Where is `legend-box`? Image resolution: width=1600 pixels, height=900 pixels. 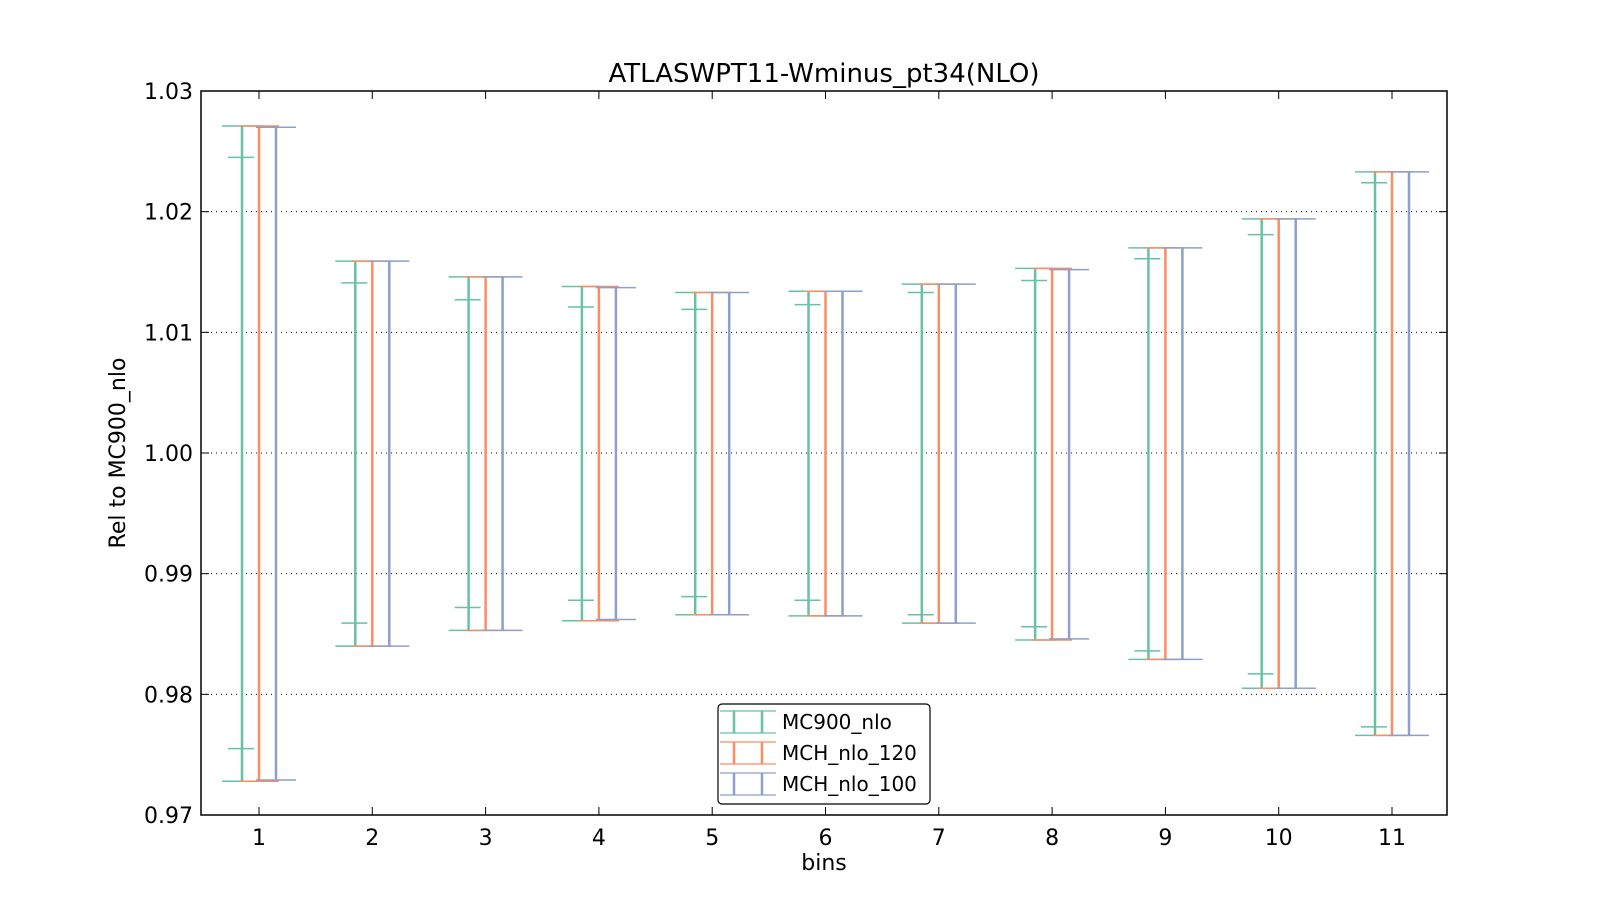 legend-box is located at coordinates (824, 754).